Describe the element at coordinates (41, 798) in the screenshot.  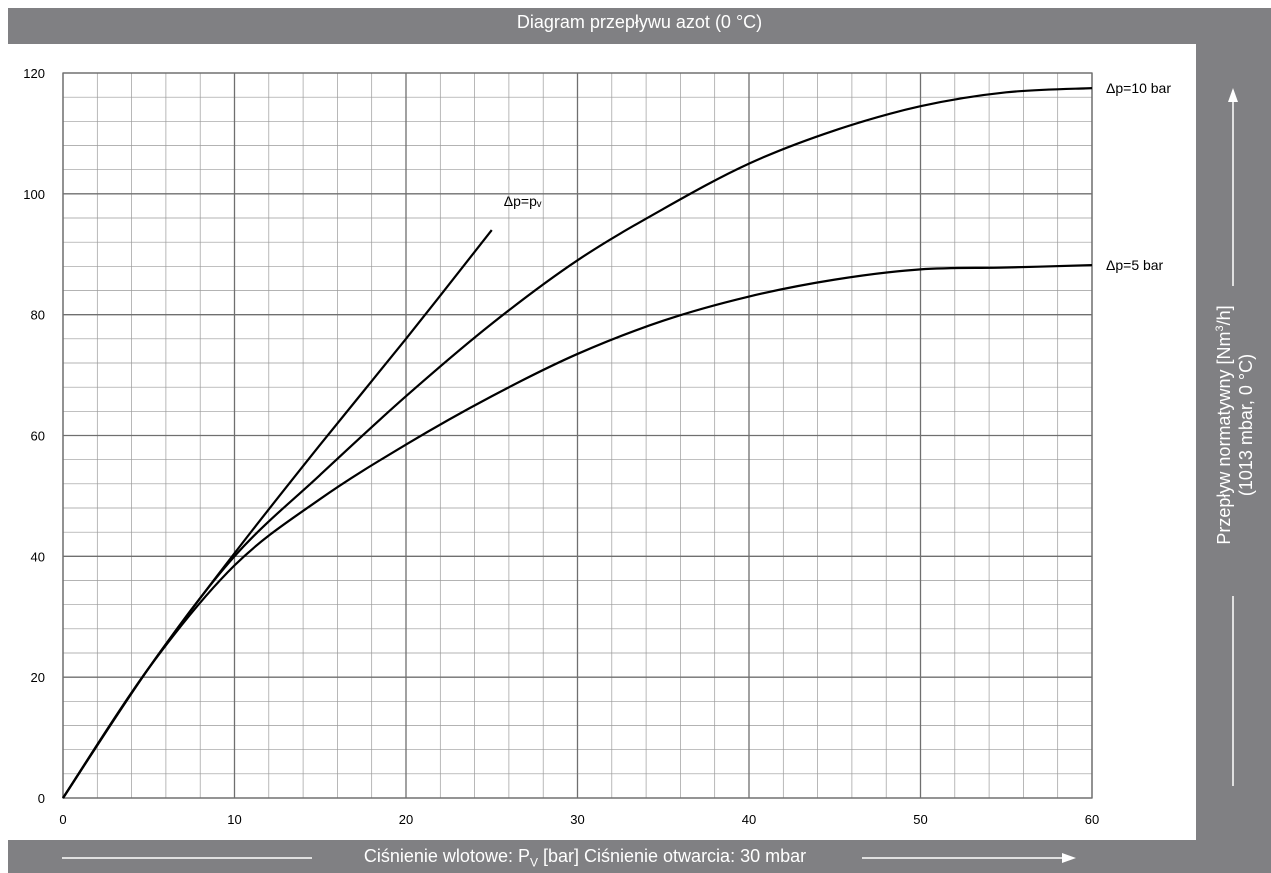
I see `y-tick-label: 0` at that location.